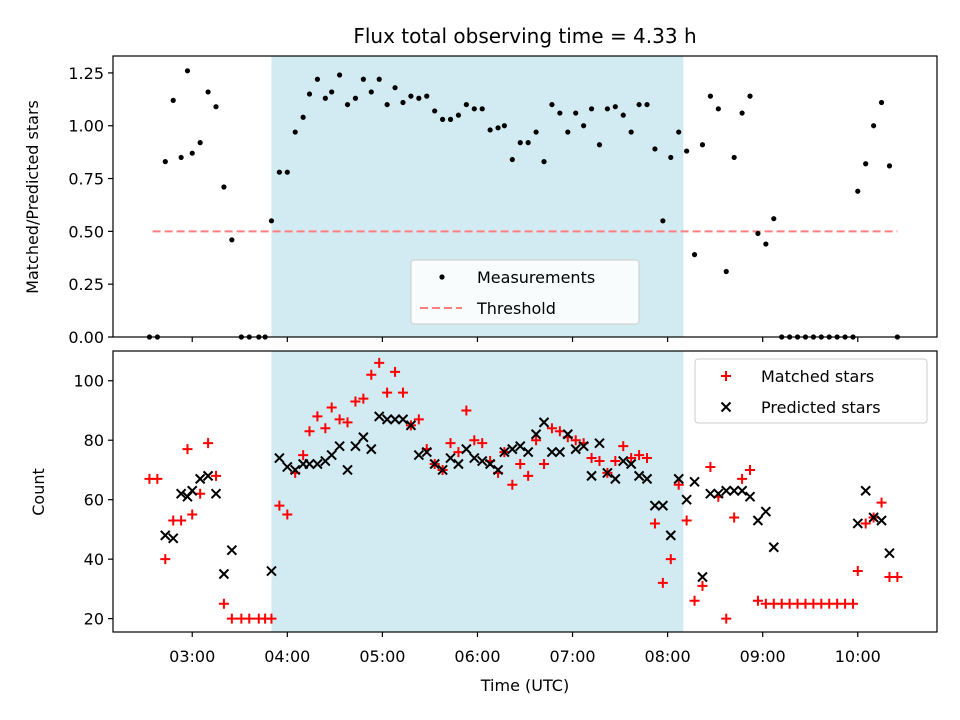 Image resolution: width=960 pixels, height=720 pixels. Describe the element at coordinates (86, 126) in the screenshot. I see `y-tick-label: 1.00` at that location.